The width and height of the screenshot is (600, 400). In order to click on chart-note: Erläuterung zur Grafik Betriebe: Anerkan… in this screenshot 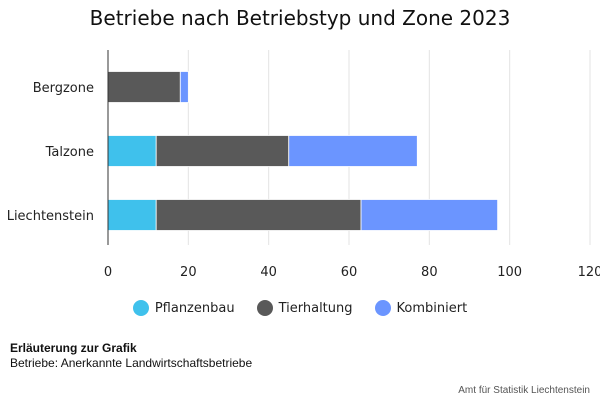, I will do `click(131, 356)`.